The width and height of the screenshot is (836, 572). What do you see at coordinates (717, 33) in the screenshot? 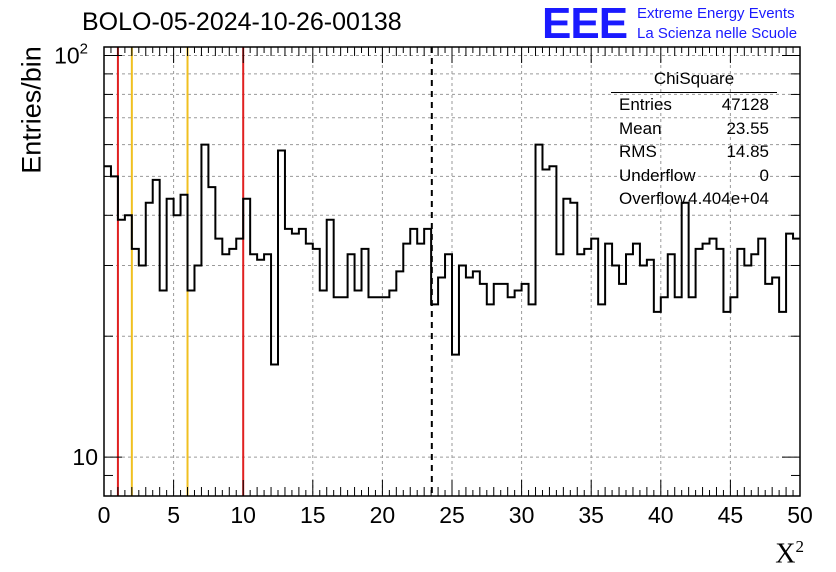
I see `logo-line-2: La Scienza nelle Scuole` at bounding box center [717, 33].